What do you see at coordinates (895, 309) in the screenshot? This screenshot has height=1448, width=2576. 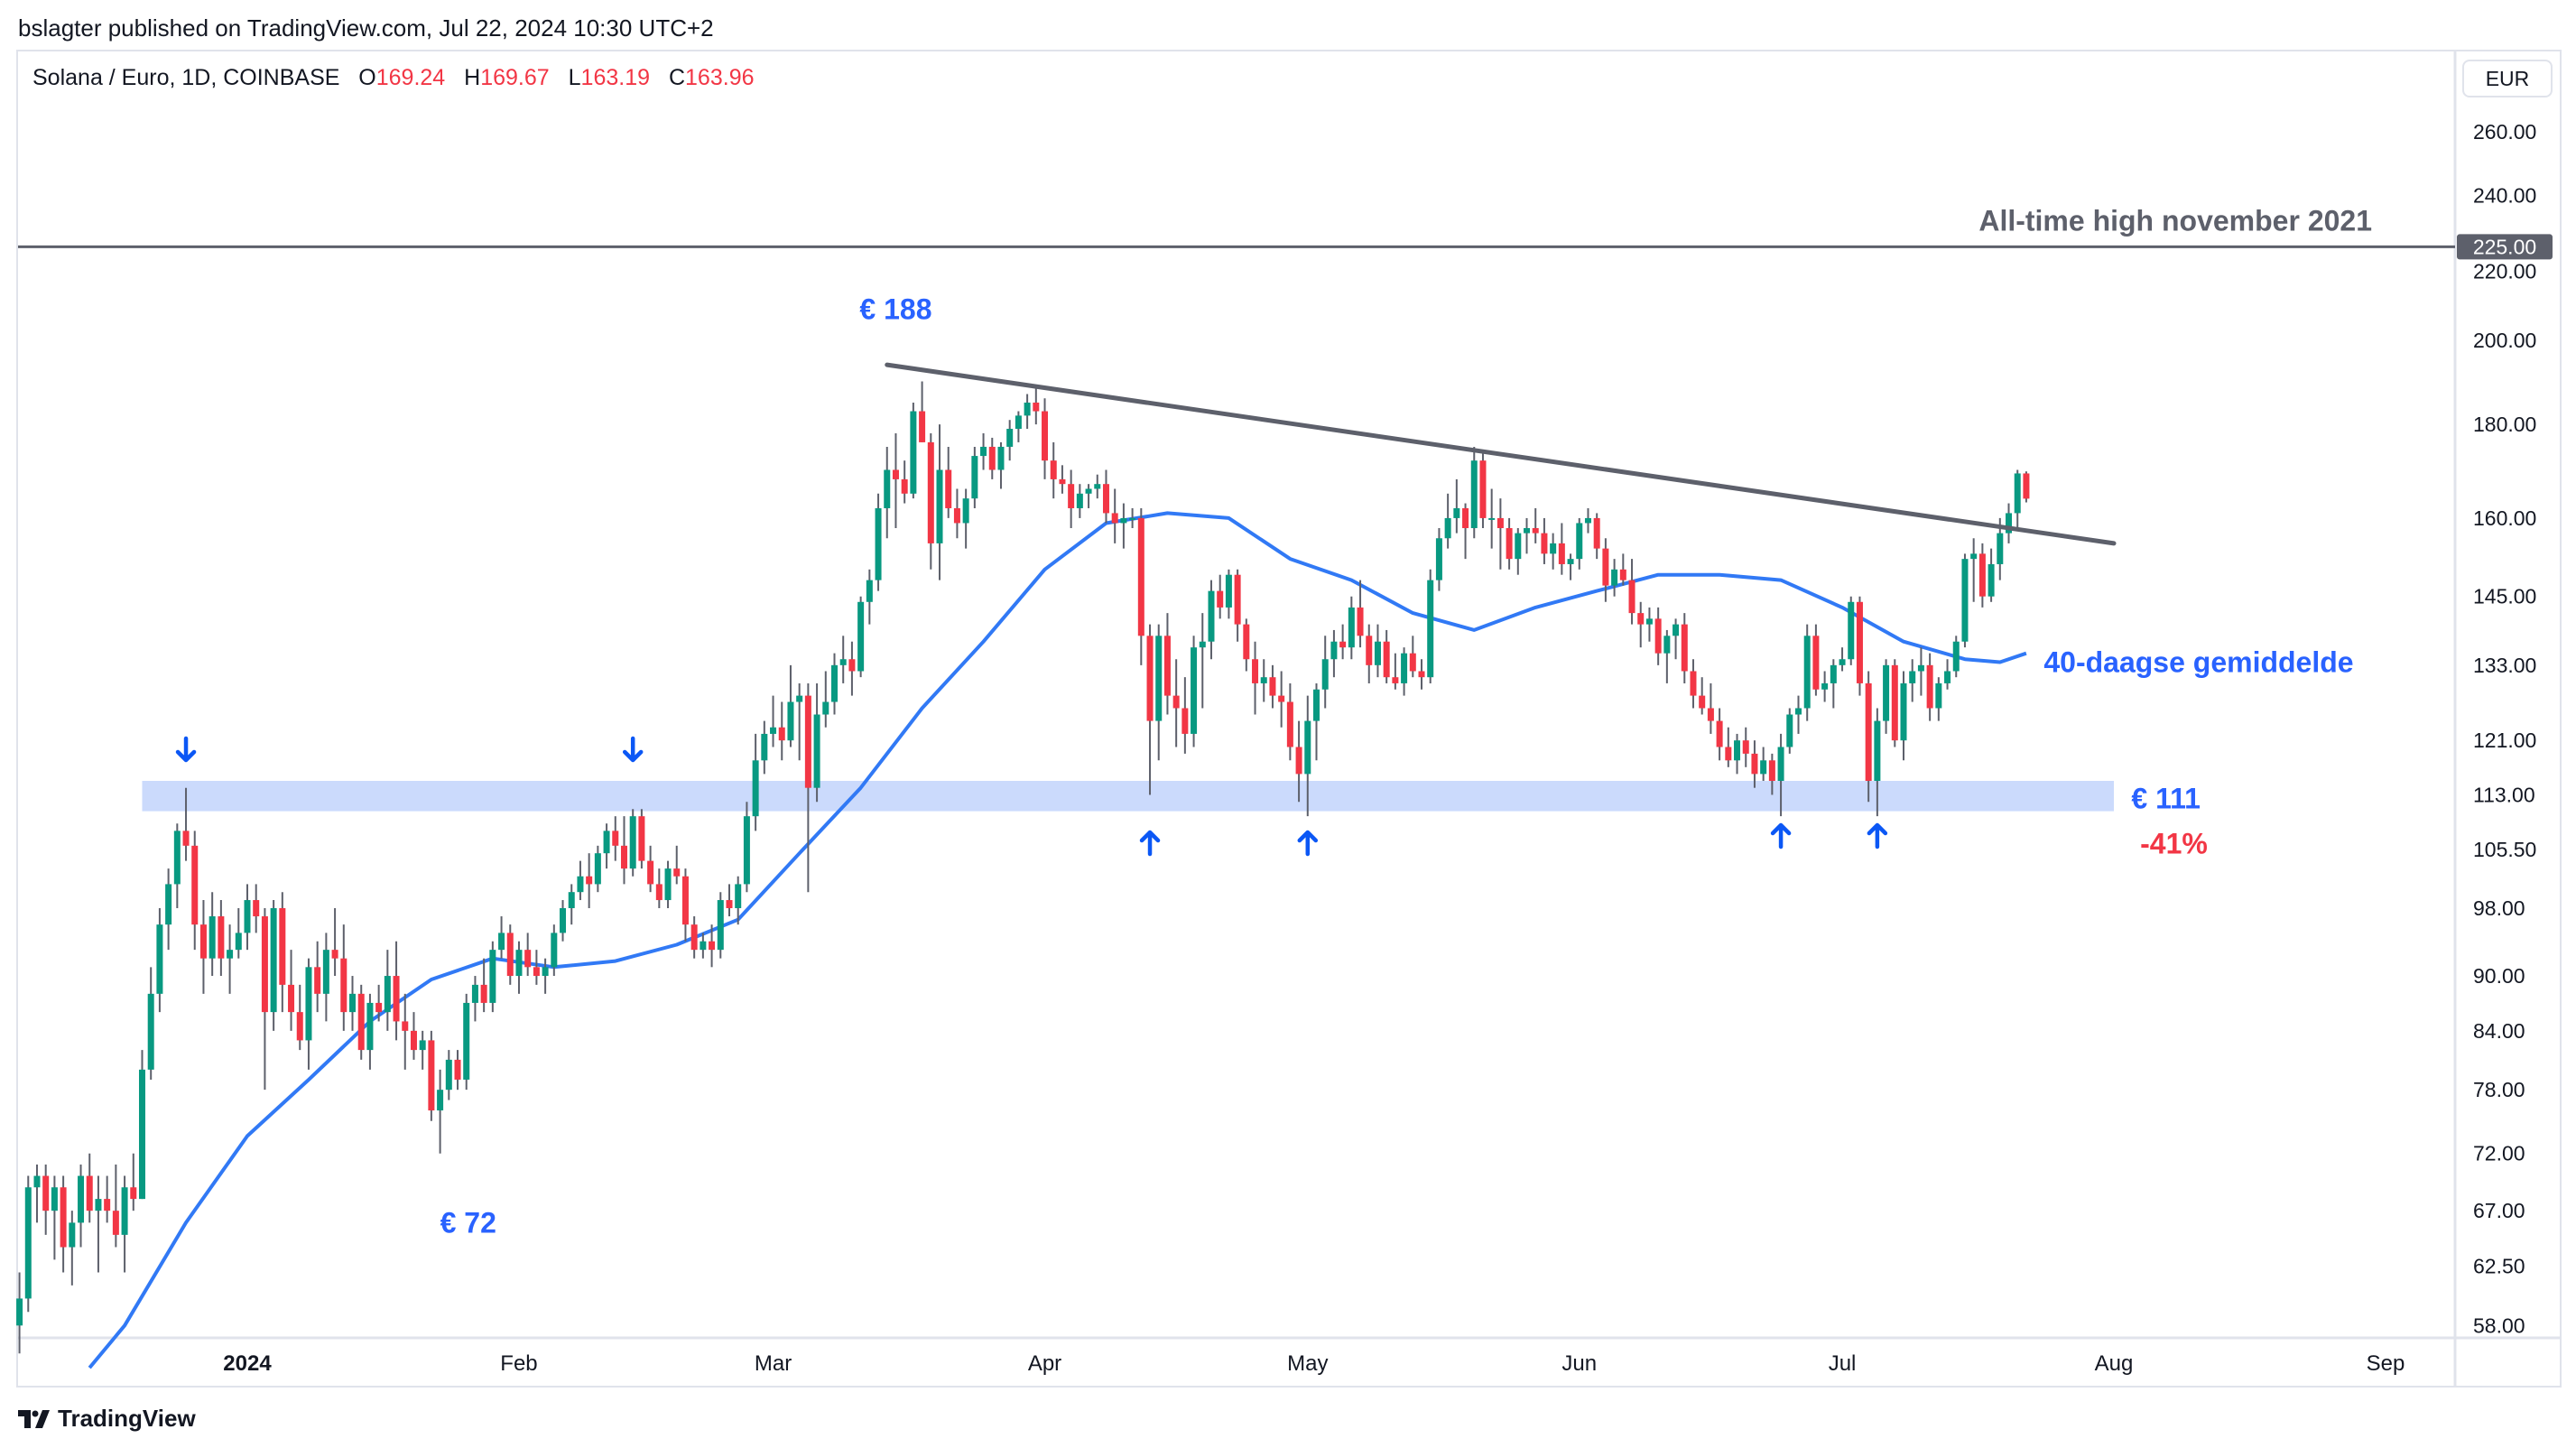 I see `annotation-label: € 188` at bounding box center [895, 309].